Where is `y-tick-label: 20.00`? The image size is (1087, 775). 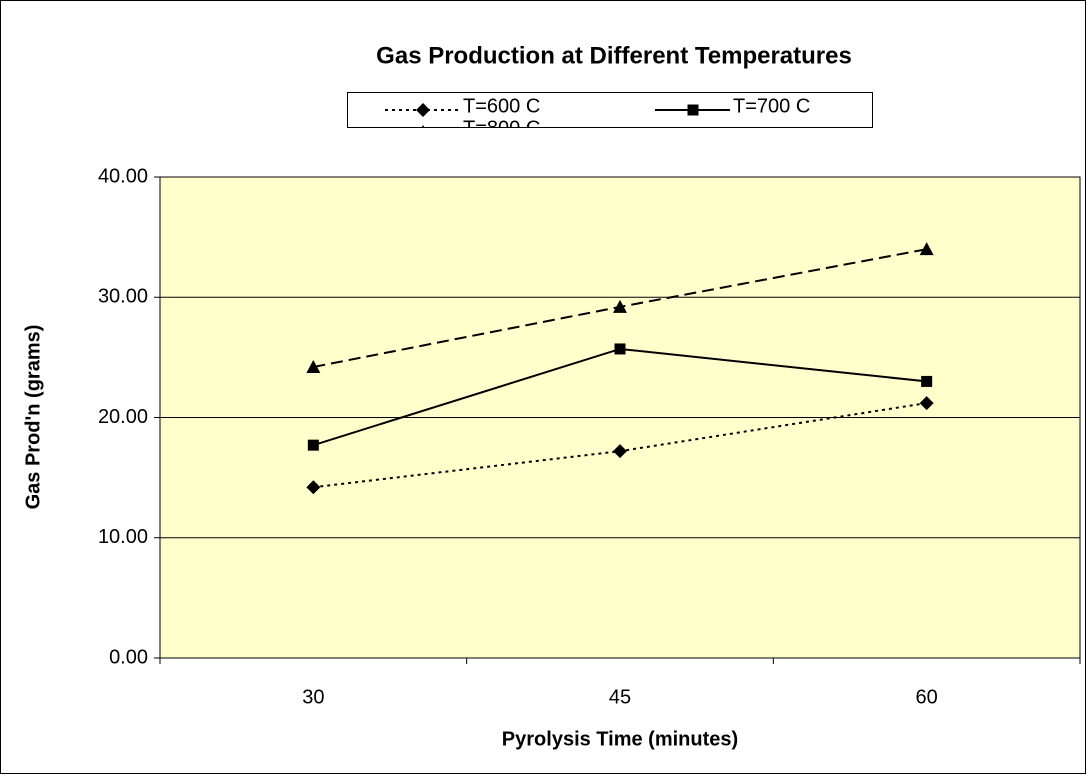
y-tick-label: 20.00 is located at coordinates (123, 417).